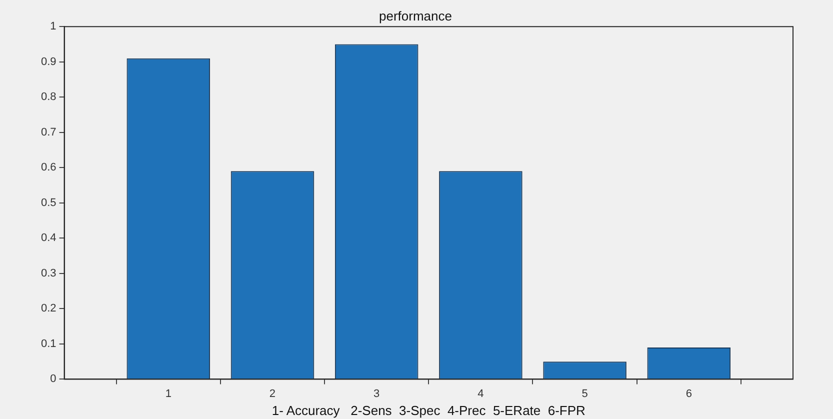  Describe the element at coordinates (272, 394) in the screenshot. I see `x-tick-label: 2` at that location.